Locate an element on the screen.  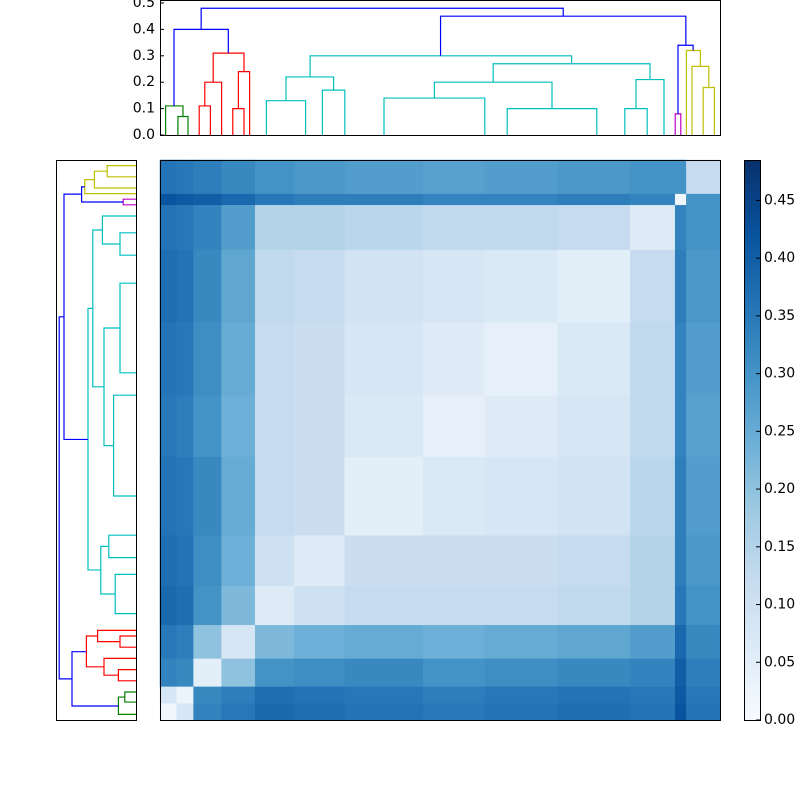
colorbar-tick-label: 0.00 is located at coordinates (779, 720).